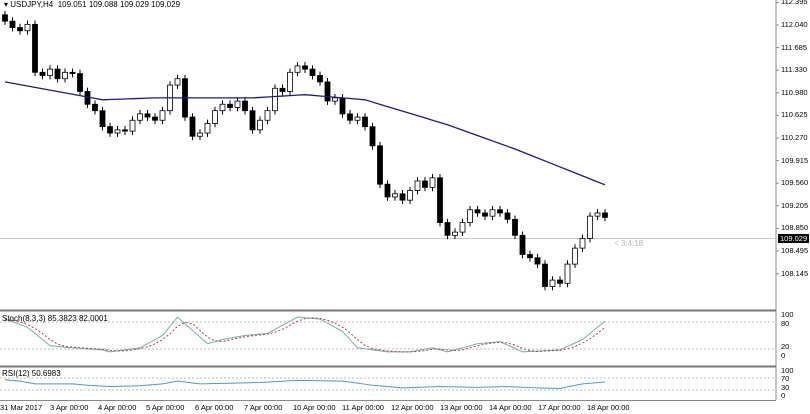 Image resolution: width=810 pixels, height=414 pixels. What do you see at coordinates (117, 407) in the screenshot?
I see `time-tick: 4 Apr 00:00` at bounding box center [117, 407].